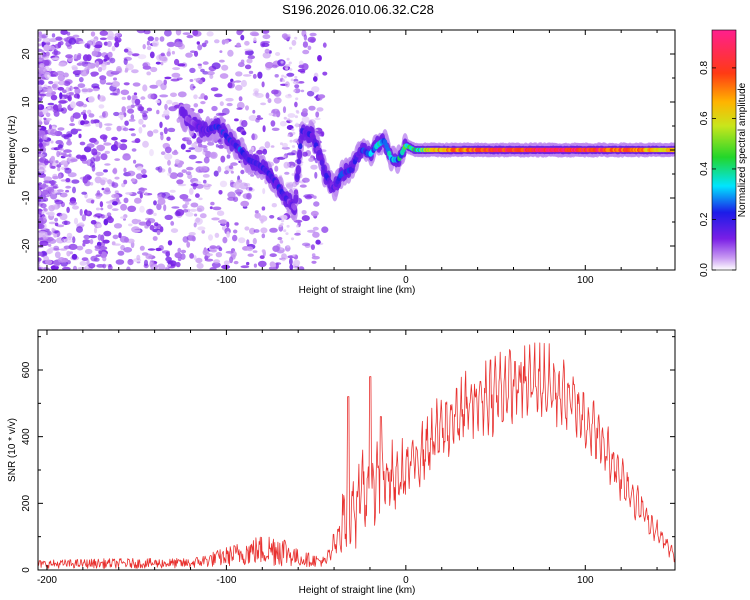  I want to click on ridge-core, so click(299, 161).